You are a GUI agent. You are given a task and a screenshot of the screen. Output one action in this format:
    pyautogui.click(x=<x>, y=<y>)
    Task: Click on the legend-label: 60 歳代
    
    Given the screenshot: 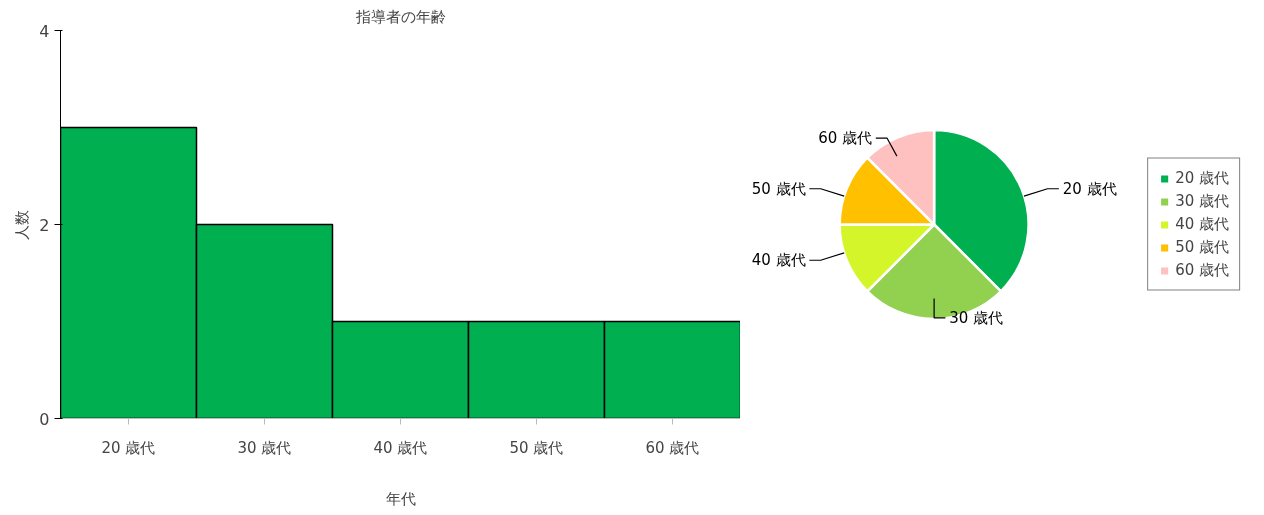 What is the action you would take?
    pyautogui.click(x=1202, y=270)
    